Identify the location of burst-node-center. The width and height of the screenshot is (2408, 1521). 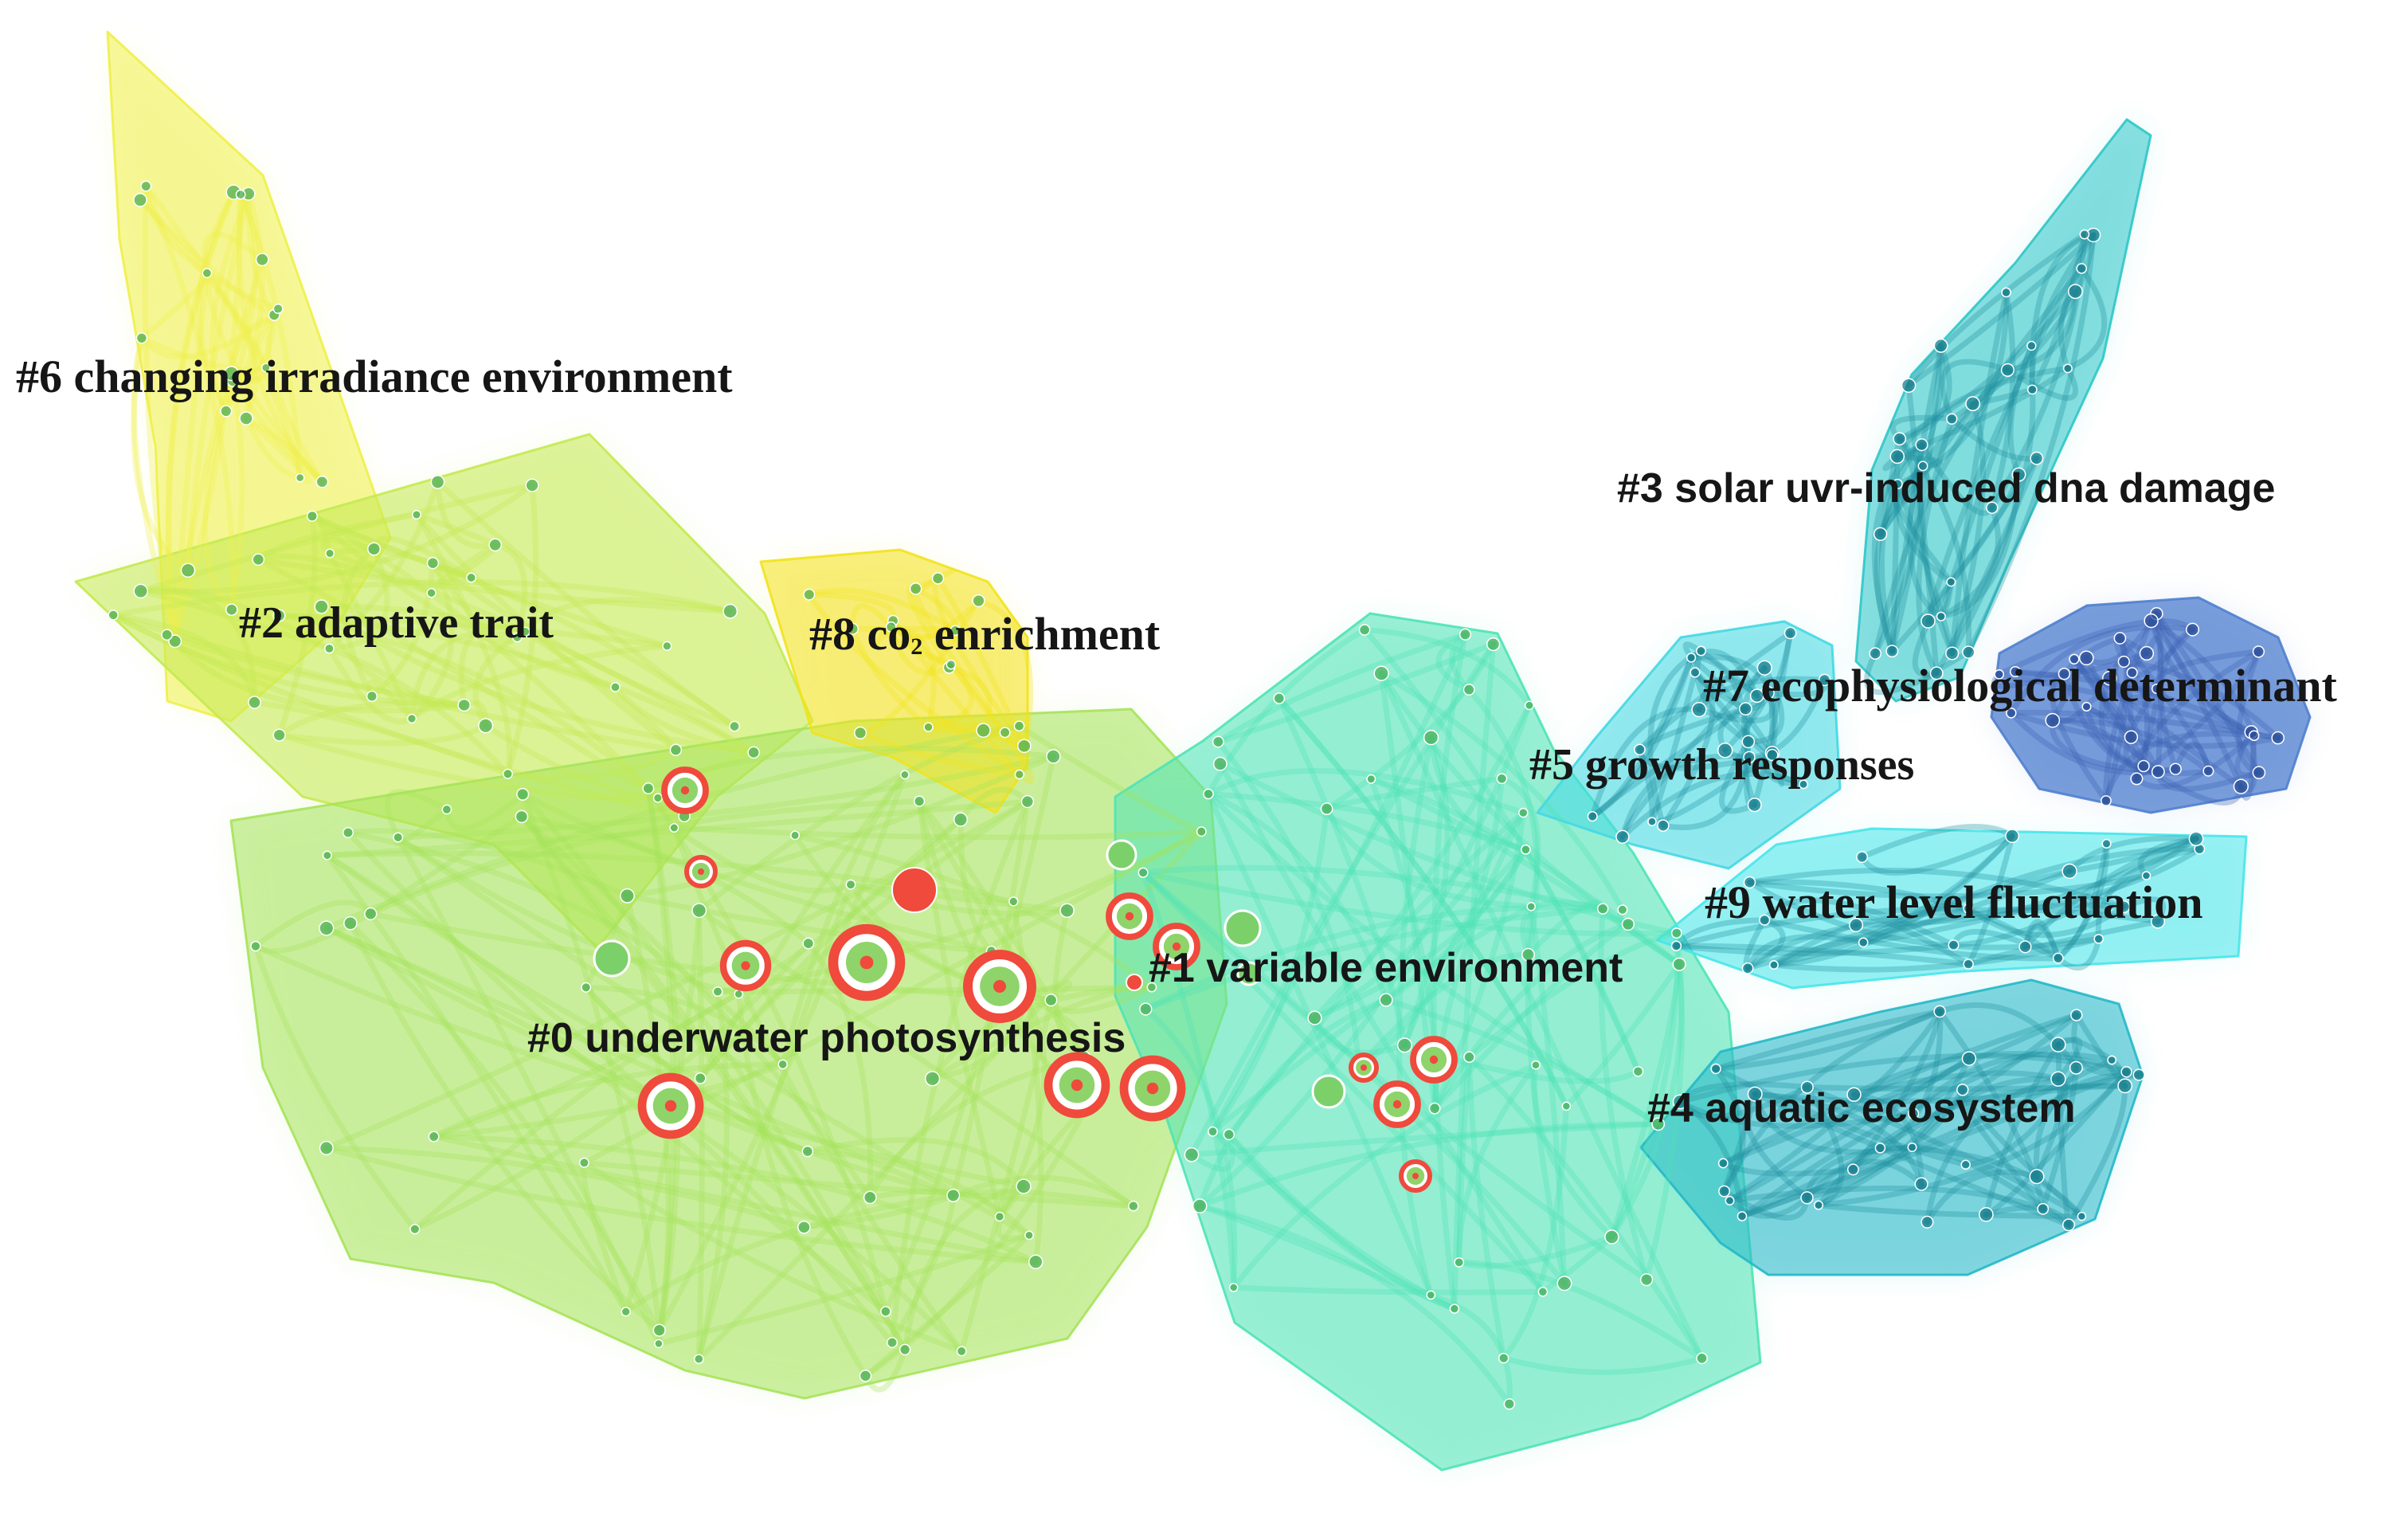
(1397, 1104).